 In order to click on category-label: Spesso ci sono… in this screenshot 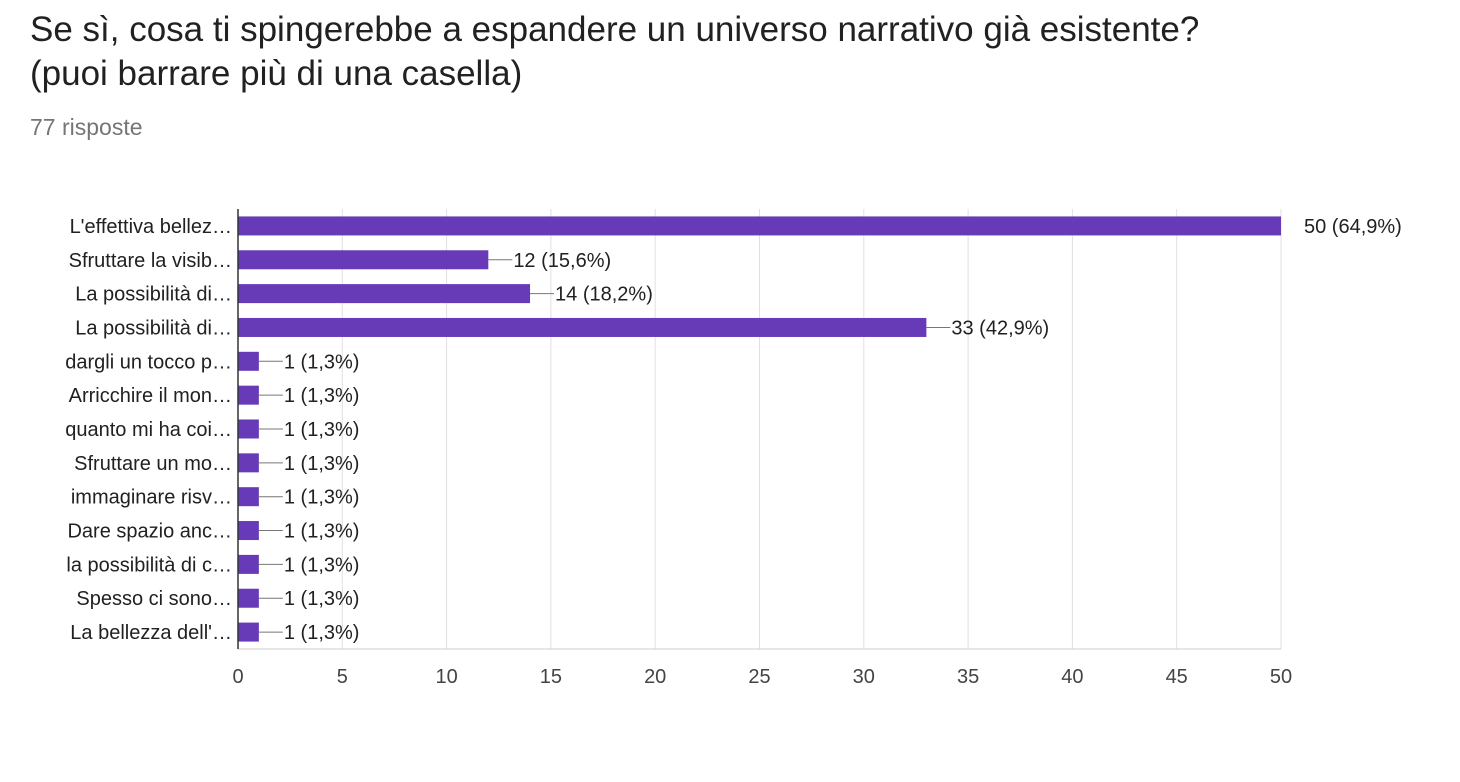, I will do `click(154, 599)`.